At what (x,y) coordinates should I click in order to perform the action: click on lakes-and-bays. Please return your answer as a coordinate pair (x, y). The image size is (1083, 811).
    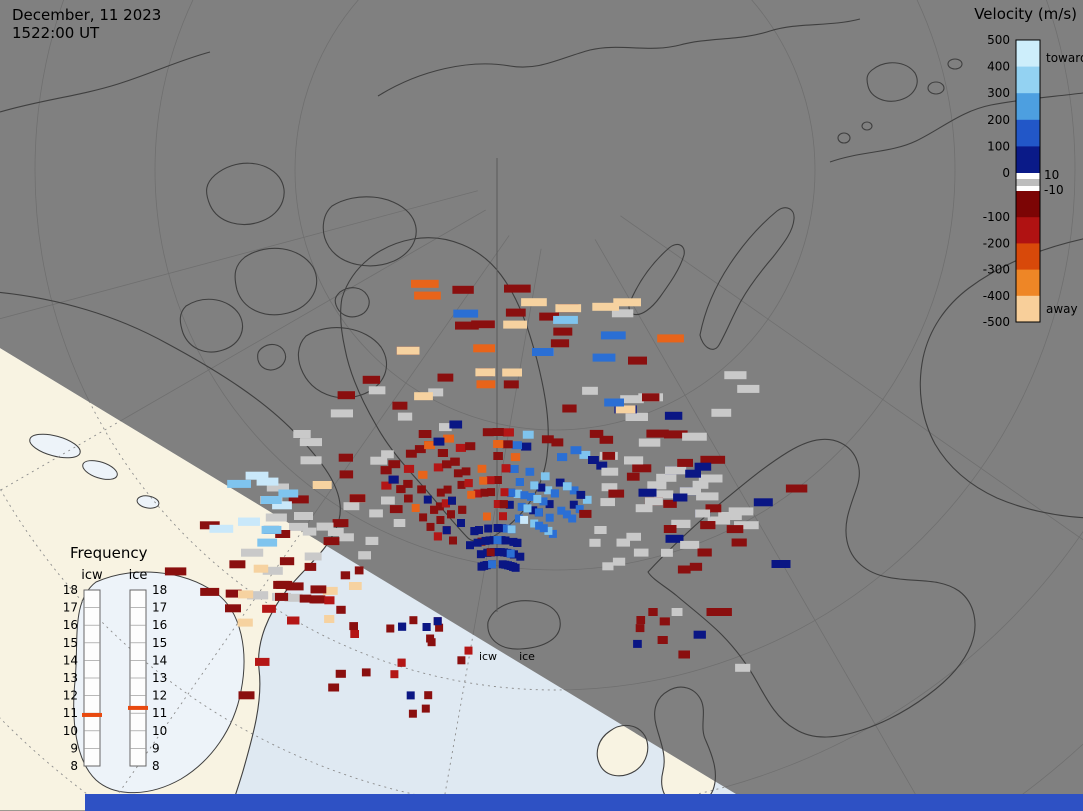
    Looking at the image, I should click on (137, 613).